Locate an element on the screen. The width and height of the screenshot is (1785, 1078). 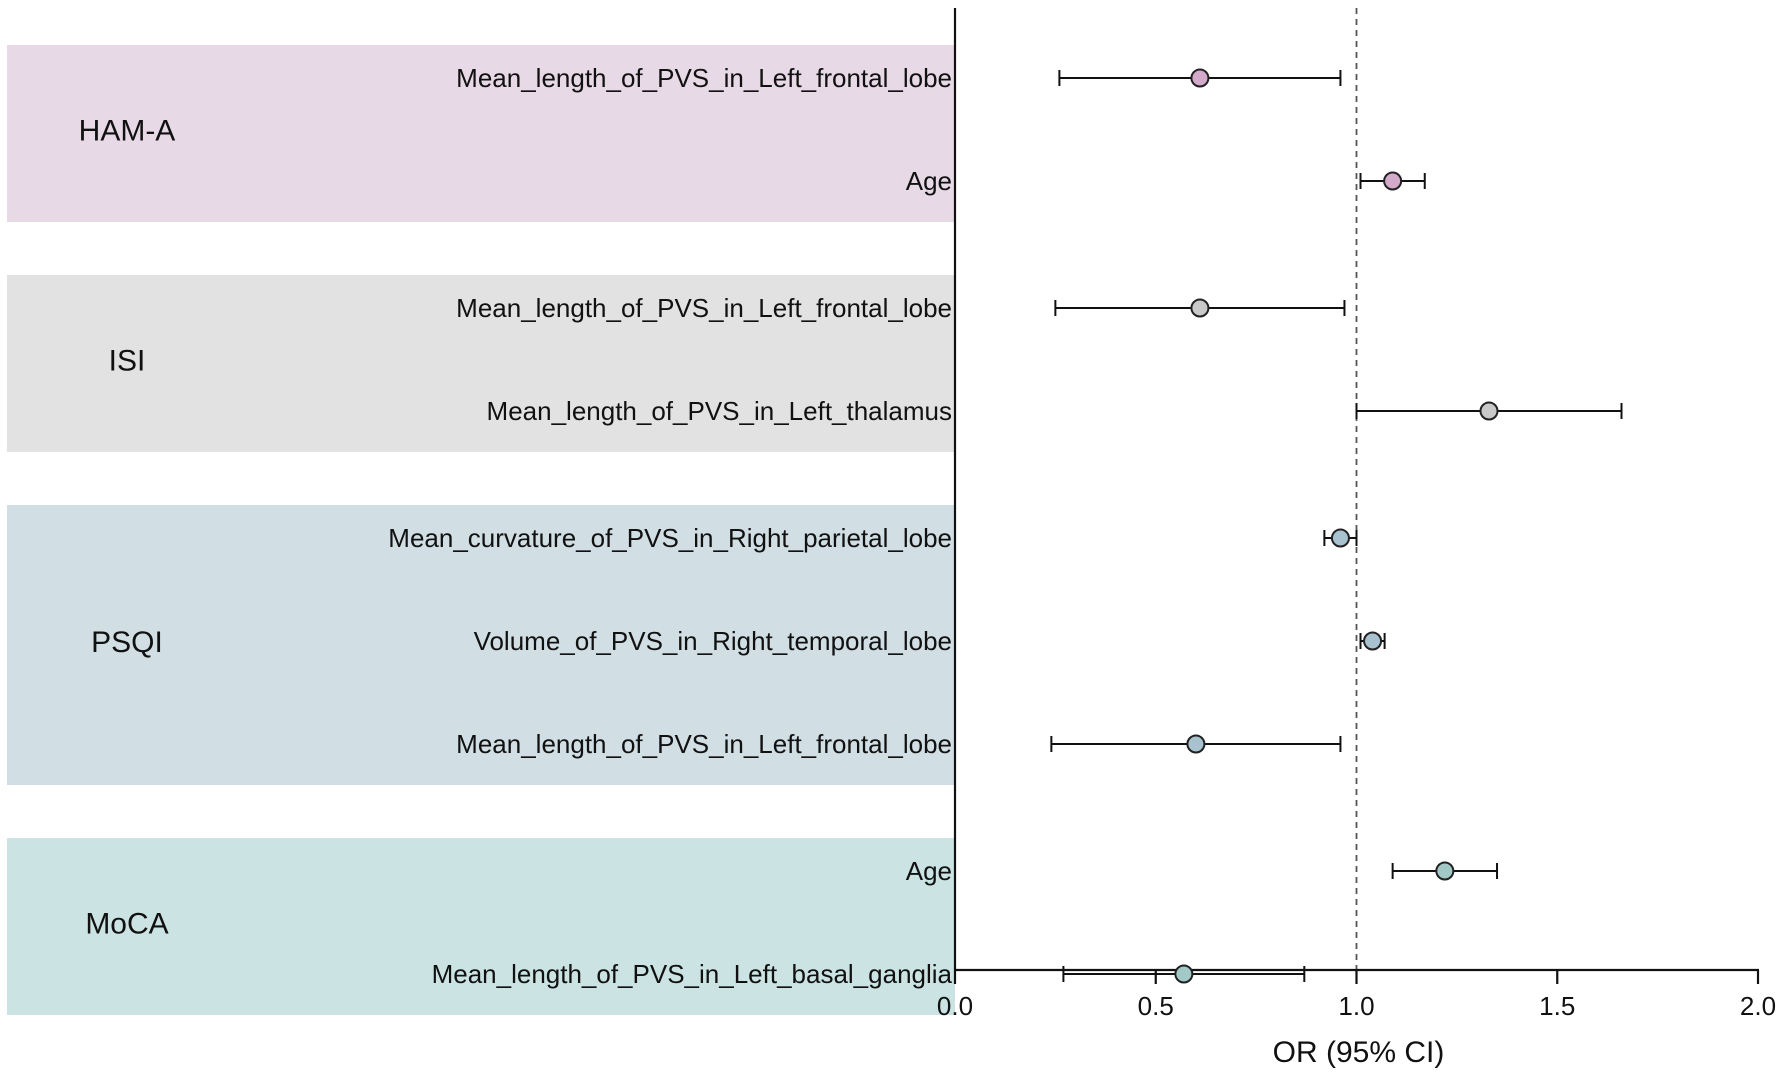
x-tick-label: 0.0 is located at coordinates (955, 1006).